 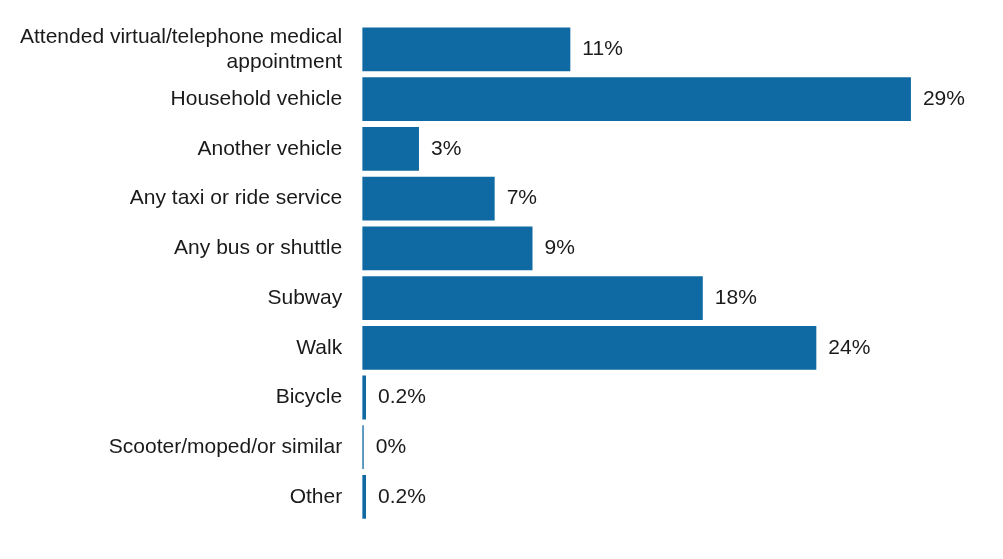 What do you see at coordinates (735, 296) in the screenshot?
I see `data-label: 18%` at bounding box center [735, 296].